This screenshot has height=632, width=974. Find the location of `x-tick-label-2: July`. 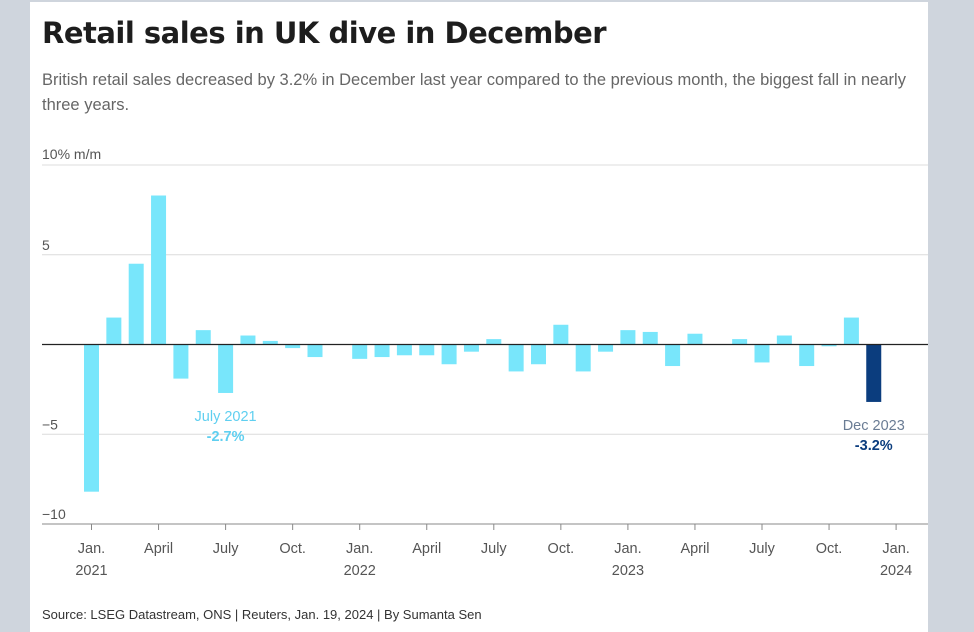

x-tick-label-2: July is located at coordinates (226, 549).